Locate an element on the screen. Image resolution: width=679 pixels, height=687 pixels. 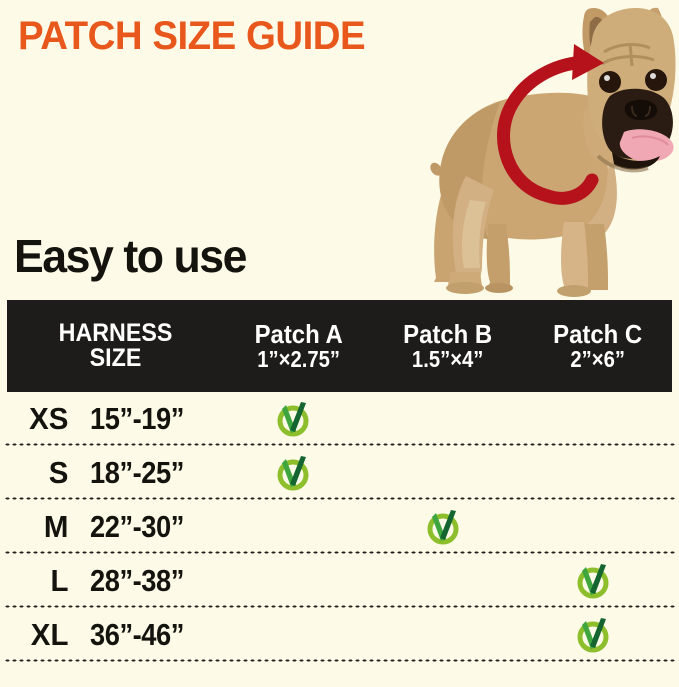
header-harness-line1: HARNESS is located at coordinates (115, 332).